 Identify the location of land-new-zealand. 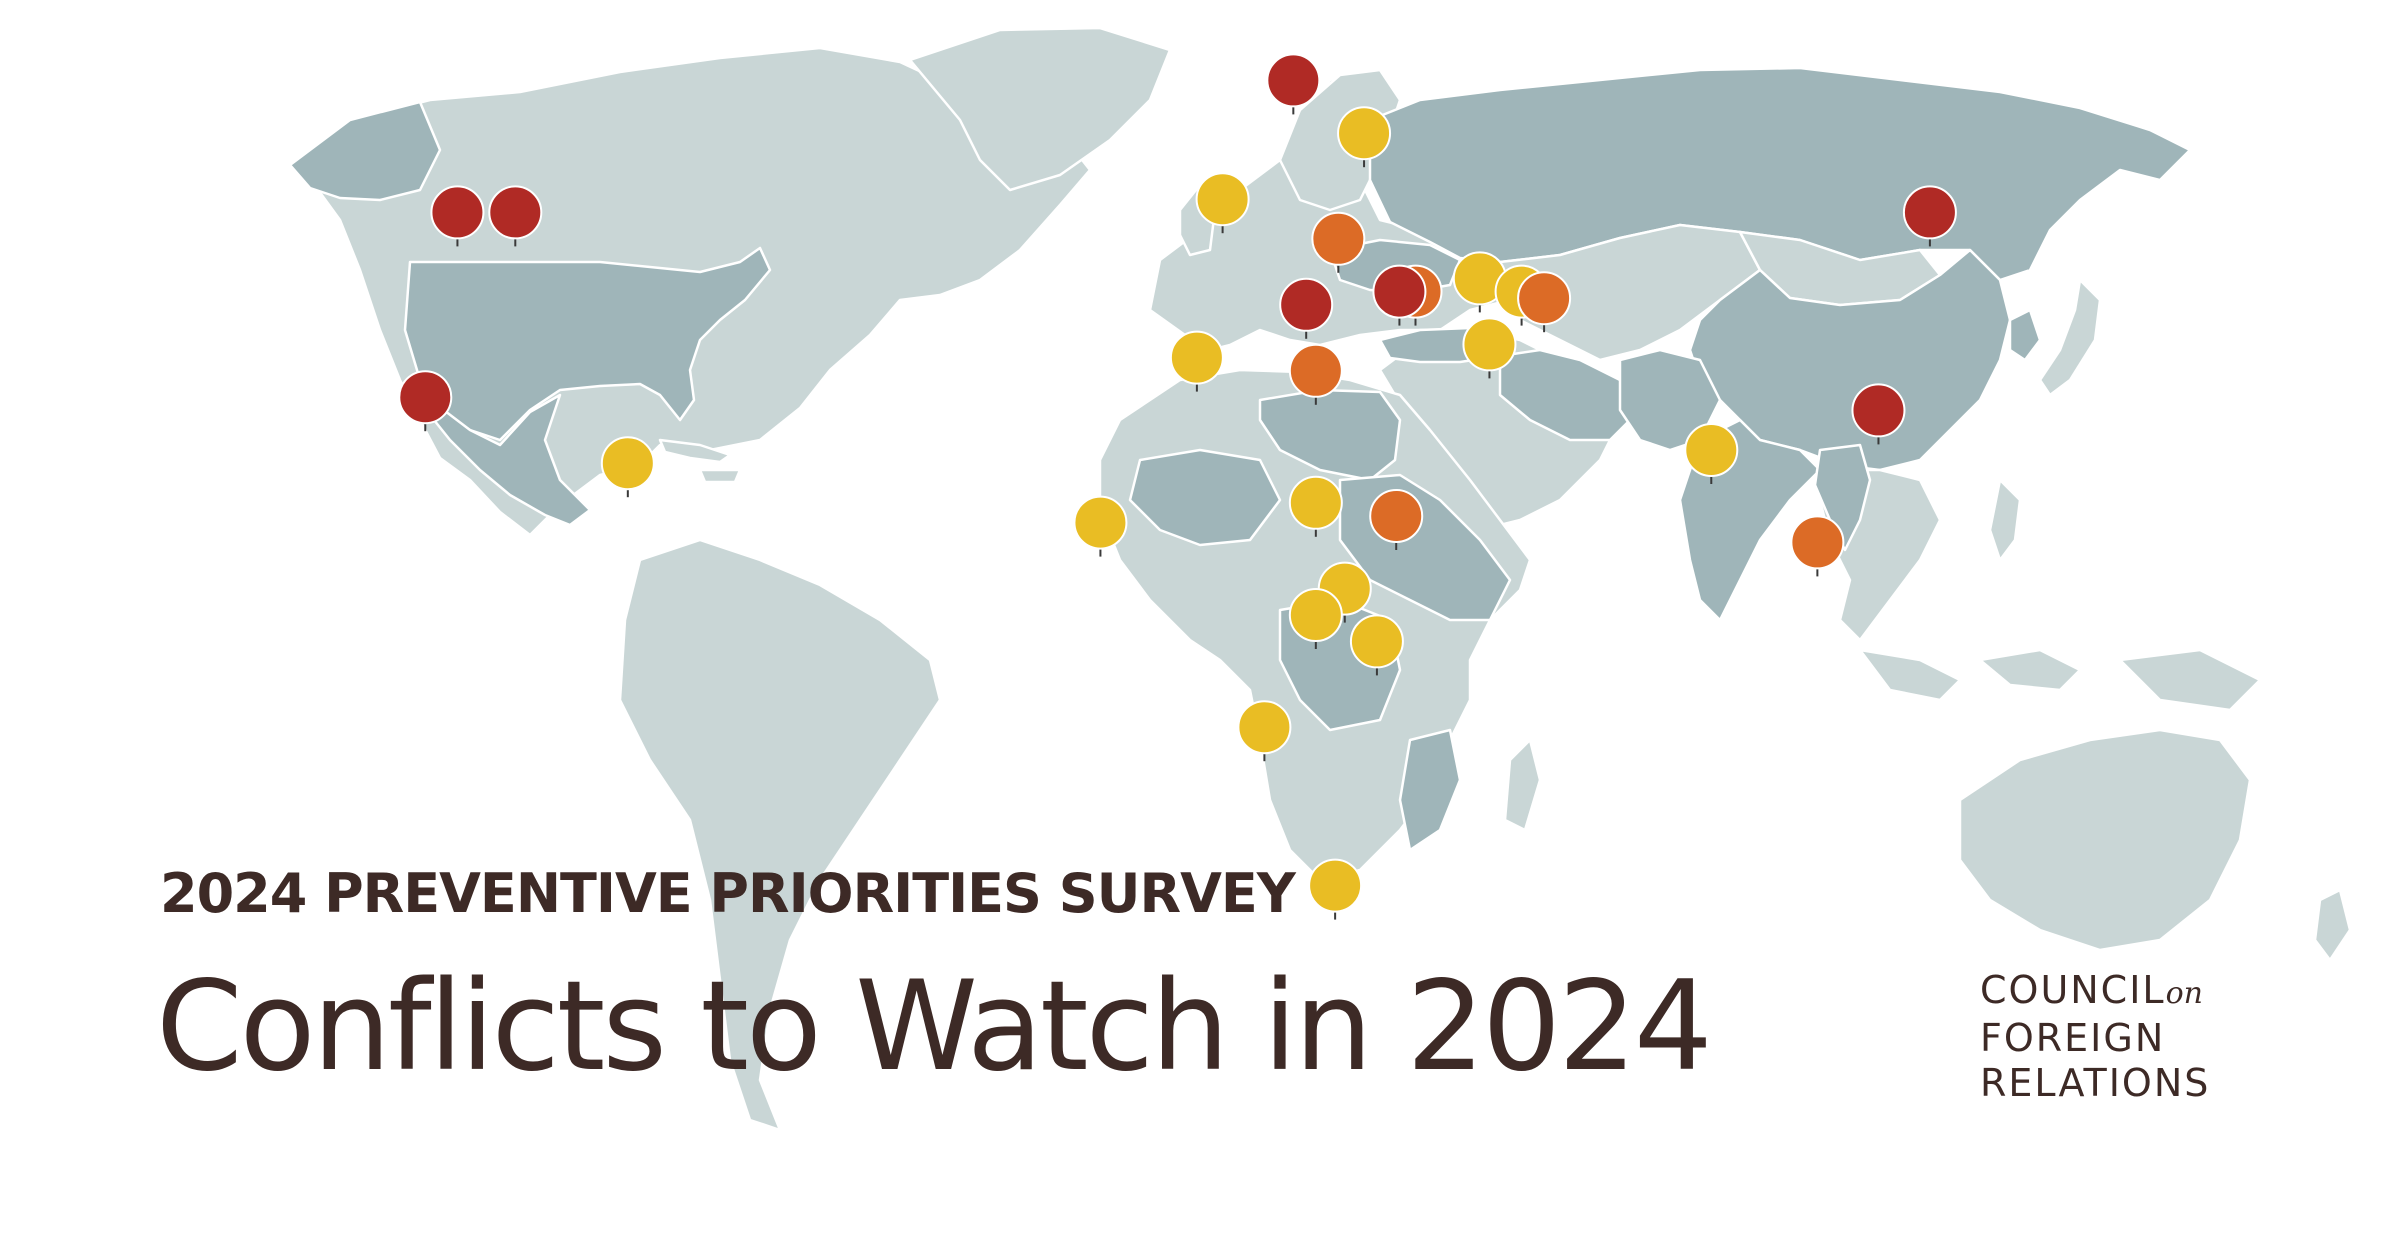
(2332, 925).